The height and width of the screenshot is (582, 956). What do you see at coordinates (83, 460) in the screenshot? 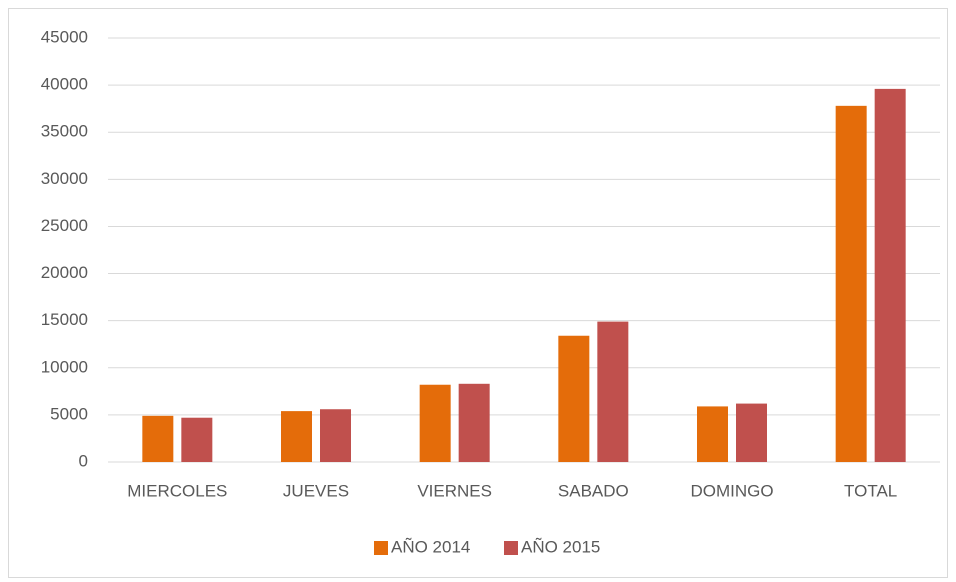
I see `y-tick-label: 0` at bounding box center [83, 460].